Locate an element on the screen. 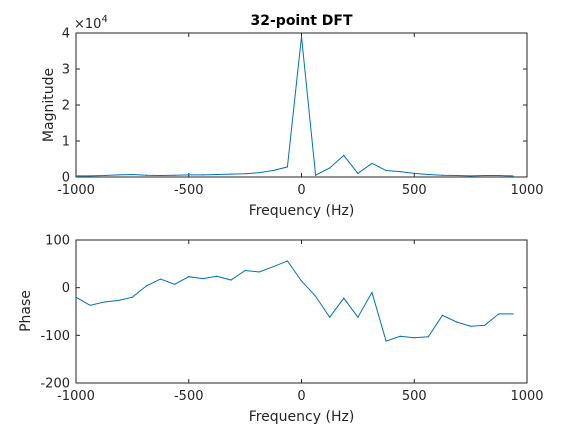 The image size is (583, 437). exponent-power: 4 is located at coordinates (104, 19).